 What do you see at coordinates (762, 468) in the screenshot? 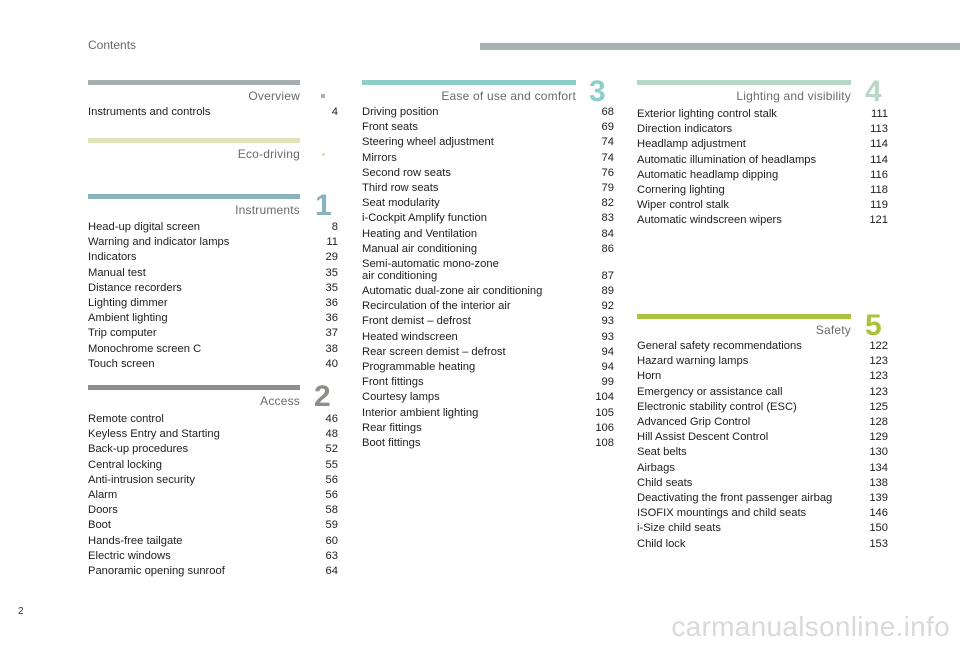
I see `toc-entry: Airbags 134` at bounding box center [762, 468].